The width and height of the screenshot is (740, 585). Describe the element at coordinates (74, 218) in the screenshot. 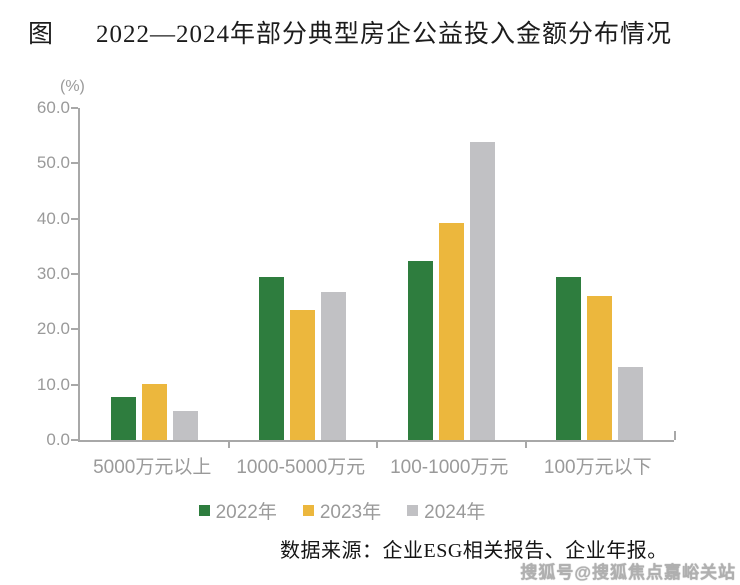

I see `y-tick-mark-40.0` at that location.